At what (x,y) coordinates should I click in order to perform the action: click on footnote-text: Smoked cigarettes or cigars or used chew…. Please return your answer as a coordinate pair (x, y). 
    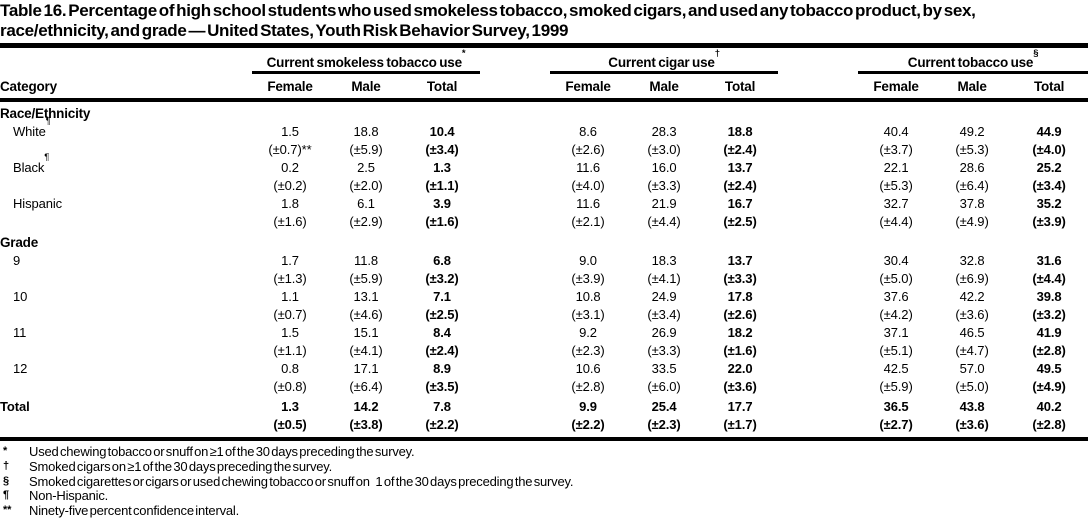
    Looking at the image, I should click on (301, 481).